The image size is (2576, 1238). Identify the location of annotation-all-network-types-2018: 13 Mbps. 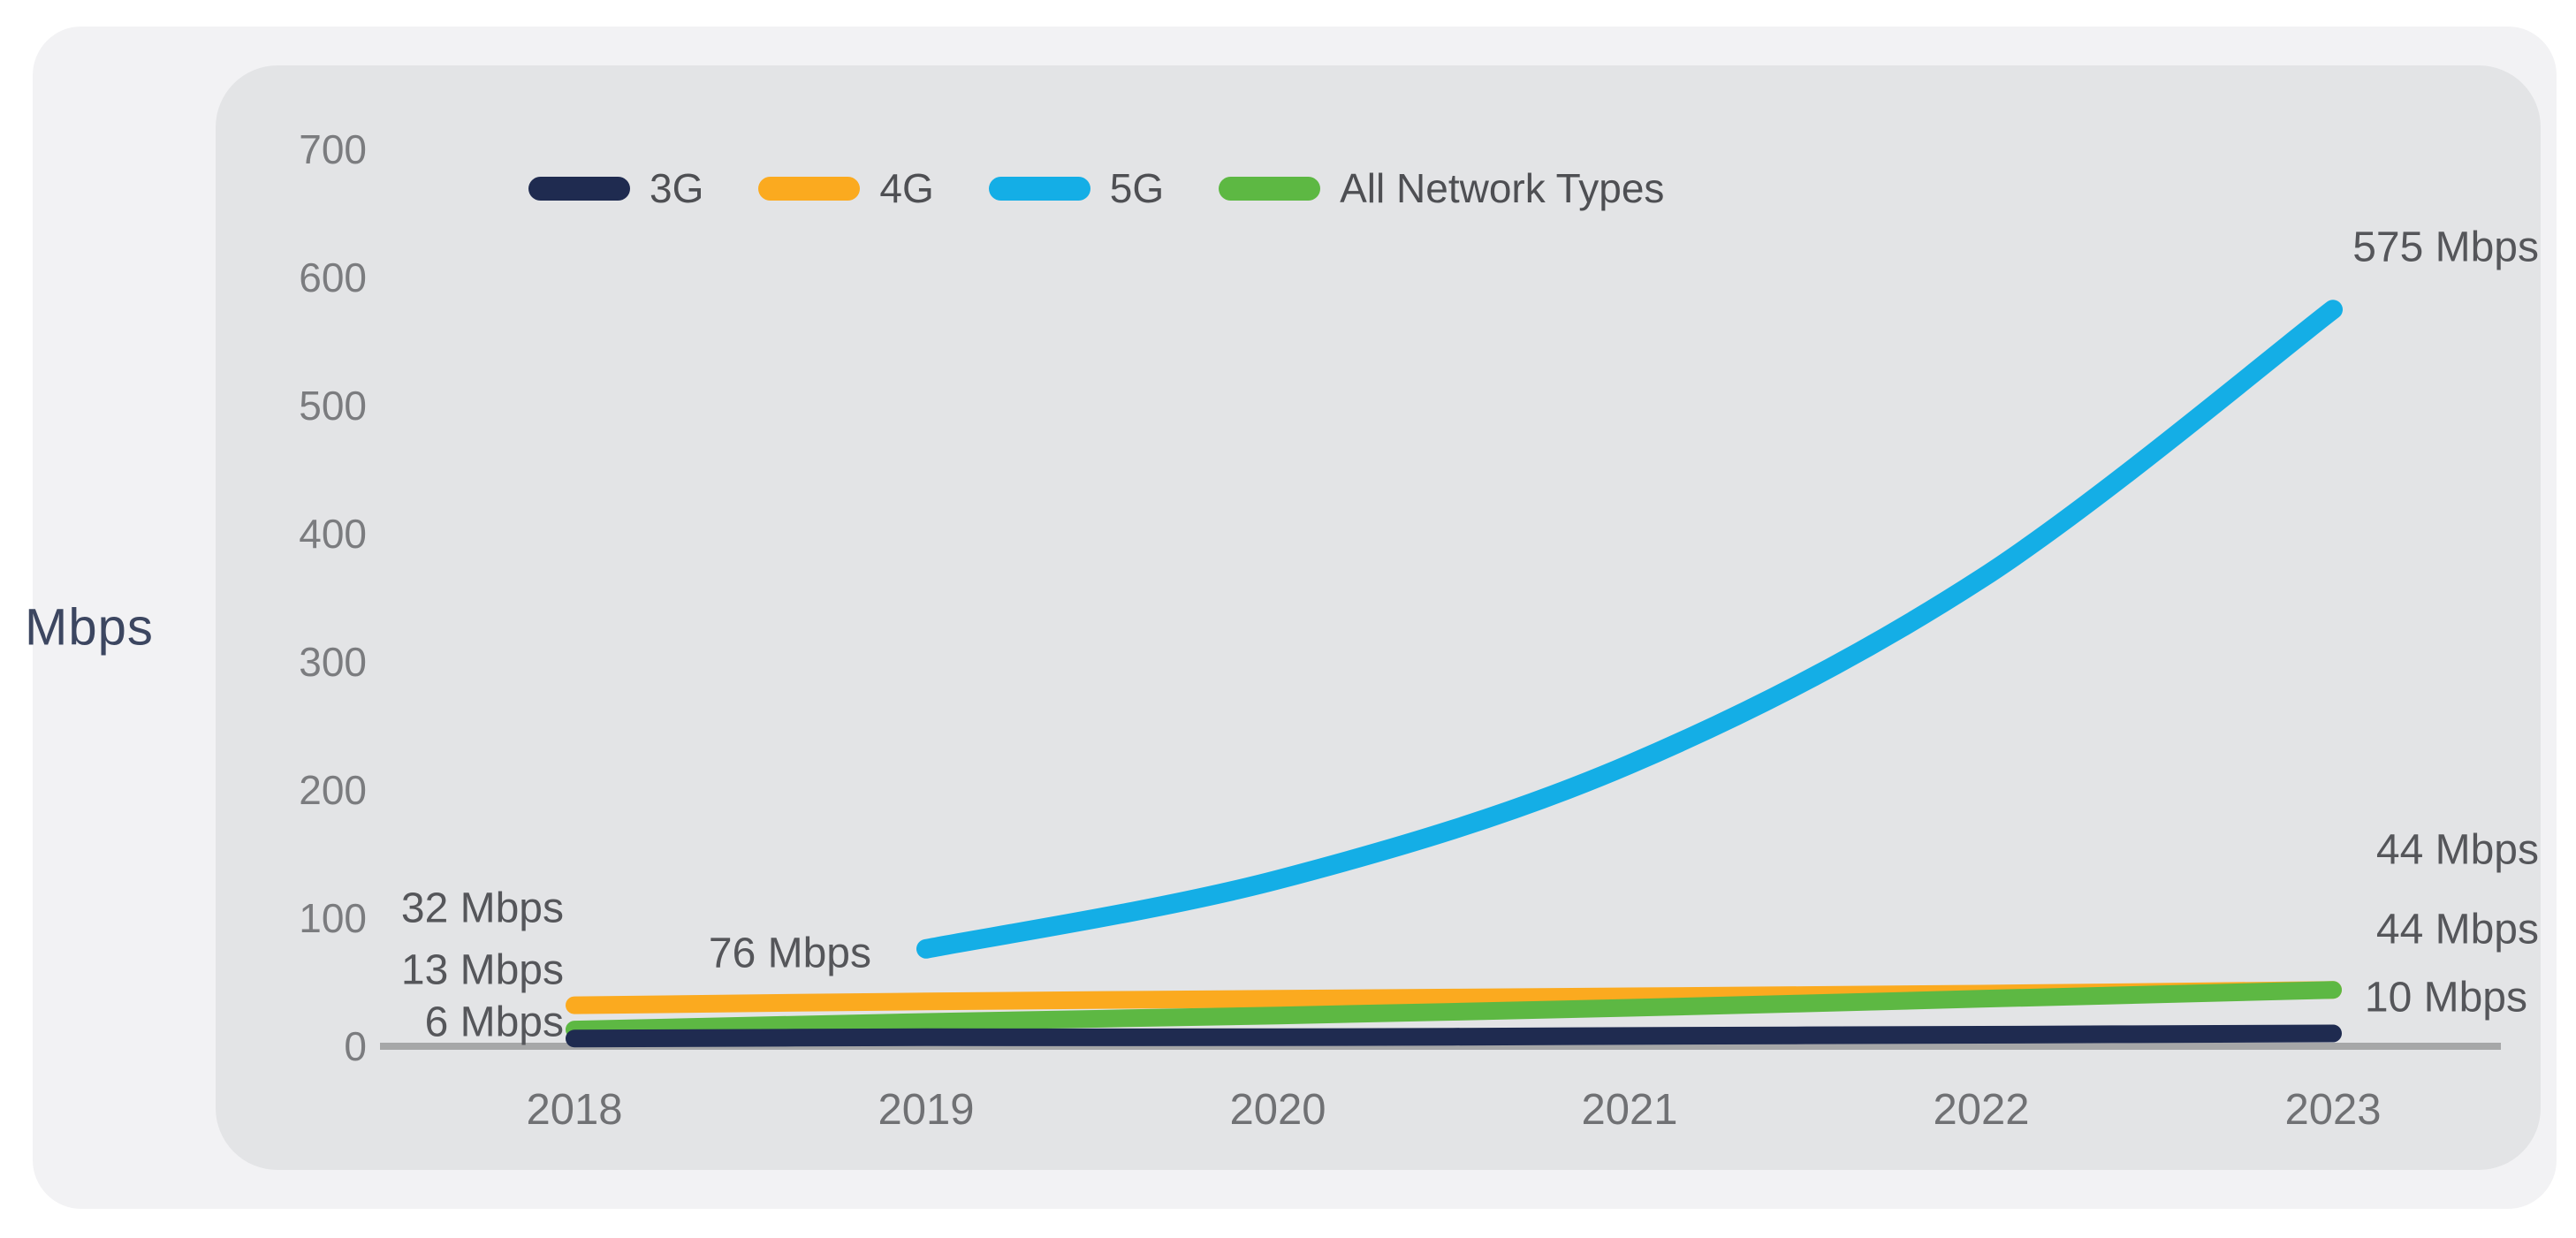
(482, 970).